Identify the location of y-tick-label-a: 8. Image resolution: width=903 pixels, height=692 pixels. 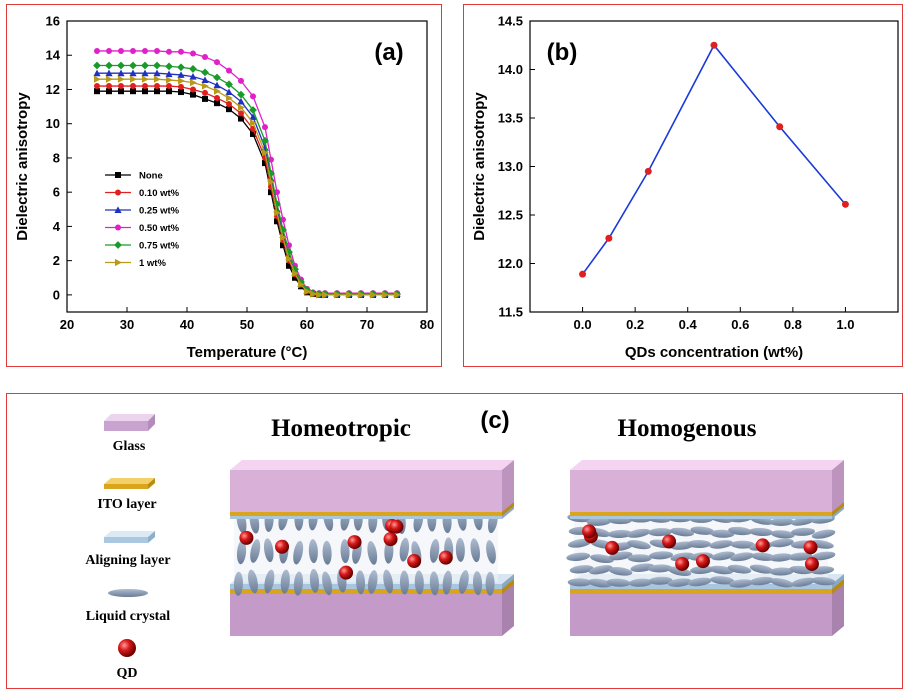
(56, 157).